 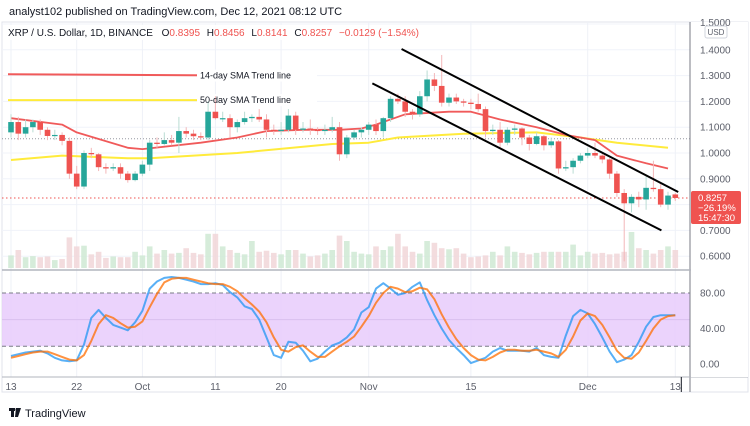 What do you see at coordinates (245, 76) in the screenshot?
I see `sma14-label: 14-day SMA Trend line` at bounding box center [245, 76].